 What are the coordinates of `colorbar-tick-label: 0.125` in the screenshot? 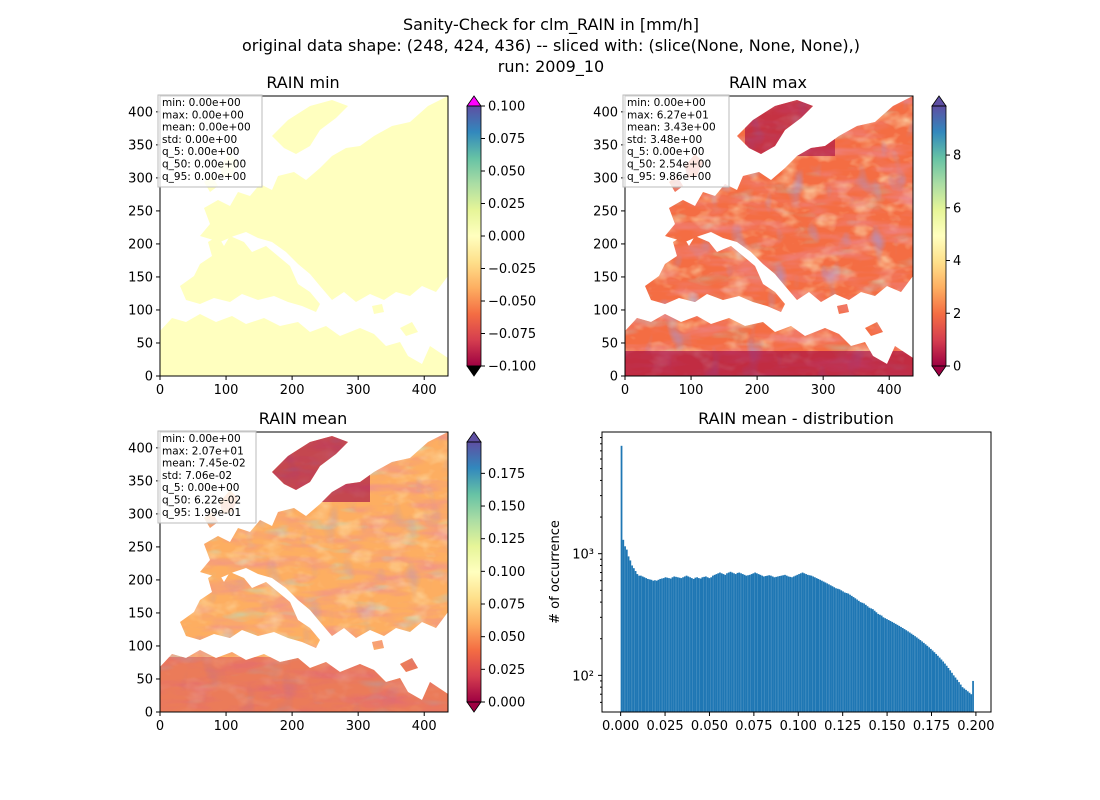 It's located at (506, 539).